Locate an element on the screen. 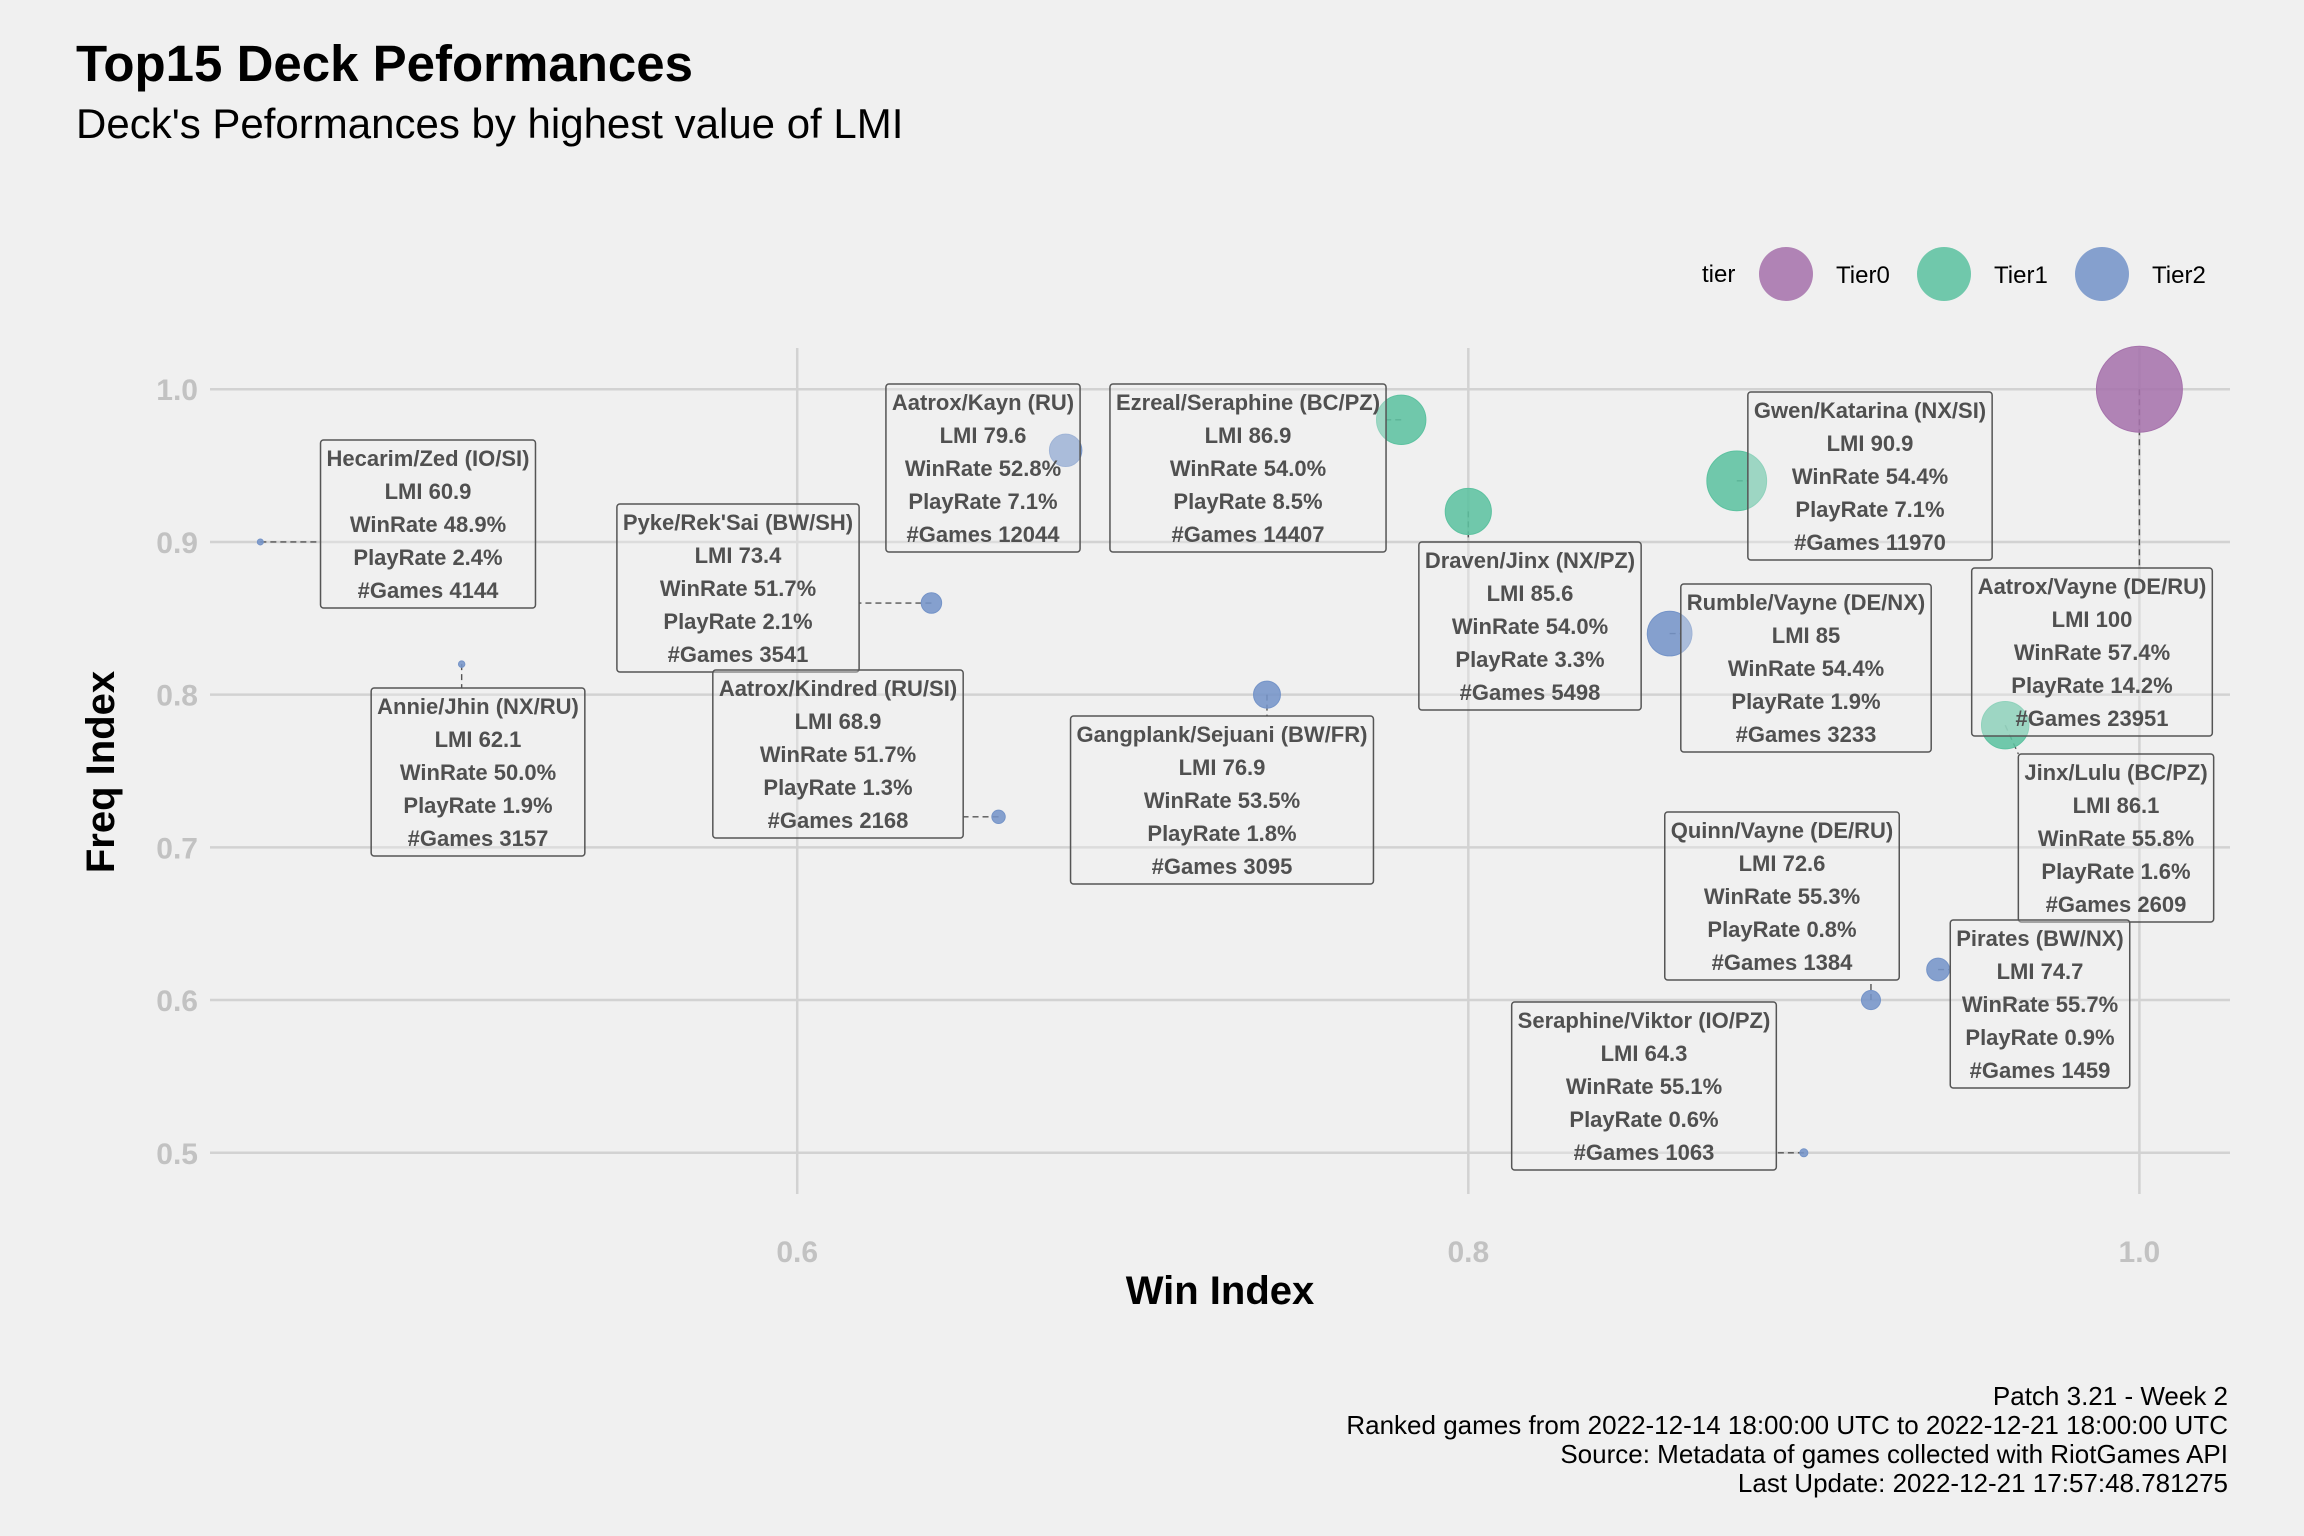  y-tick-label: 0.6 is located at coordinates (177, 1001).